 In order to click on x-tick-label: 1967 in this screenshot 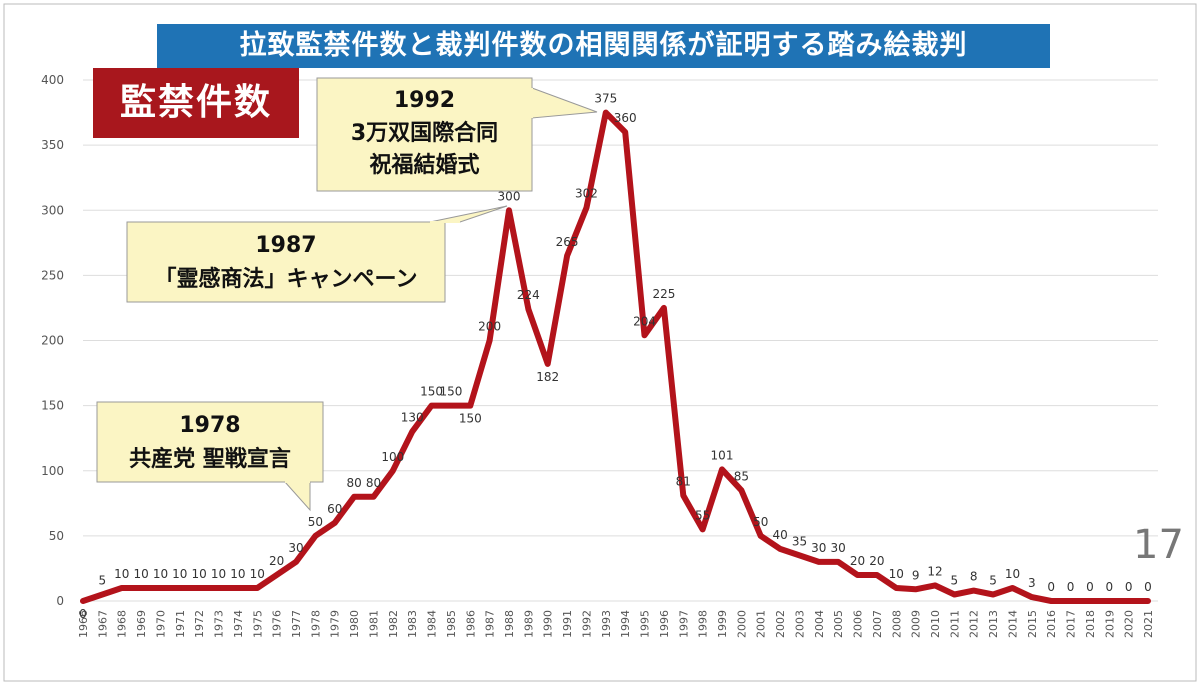, I will do `click(102, 624)`.